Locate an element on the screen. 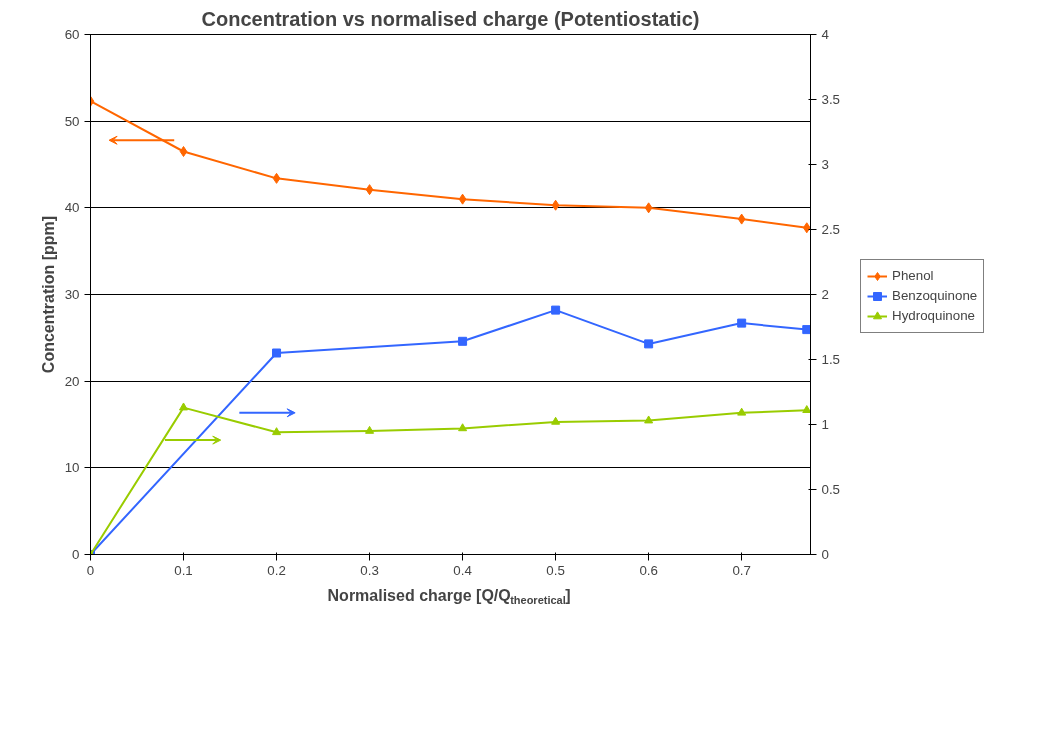  y2-tick-label: 1 is located at coordinates (825, 424).